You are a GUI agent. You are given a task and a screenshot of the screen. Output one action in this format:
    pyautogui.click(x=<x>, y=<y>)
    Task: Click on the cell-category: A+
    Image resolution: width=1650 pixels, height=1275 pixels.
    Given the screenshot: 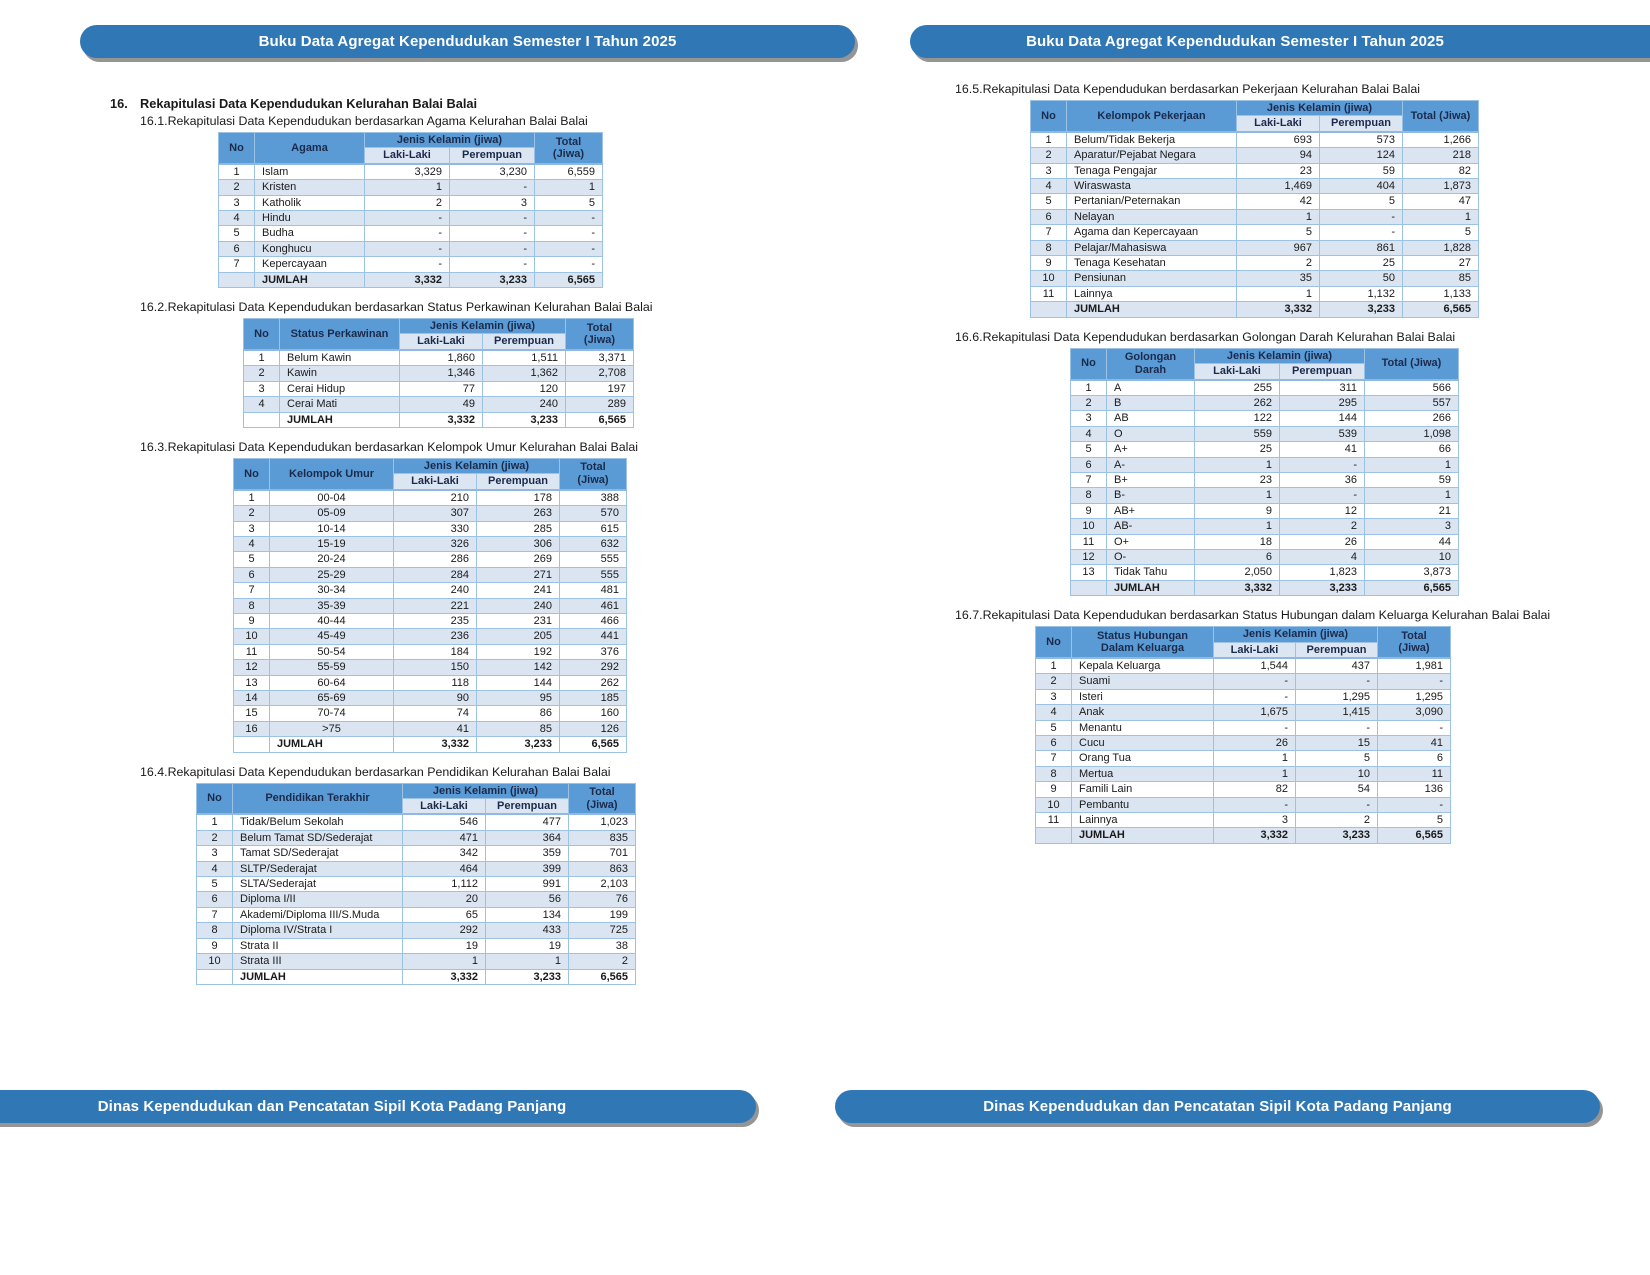 What is the action you would take?
    pyautogui.click(x=1150, y=449)
    